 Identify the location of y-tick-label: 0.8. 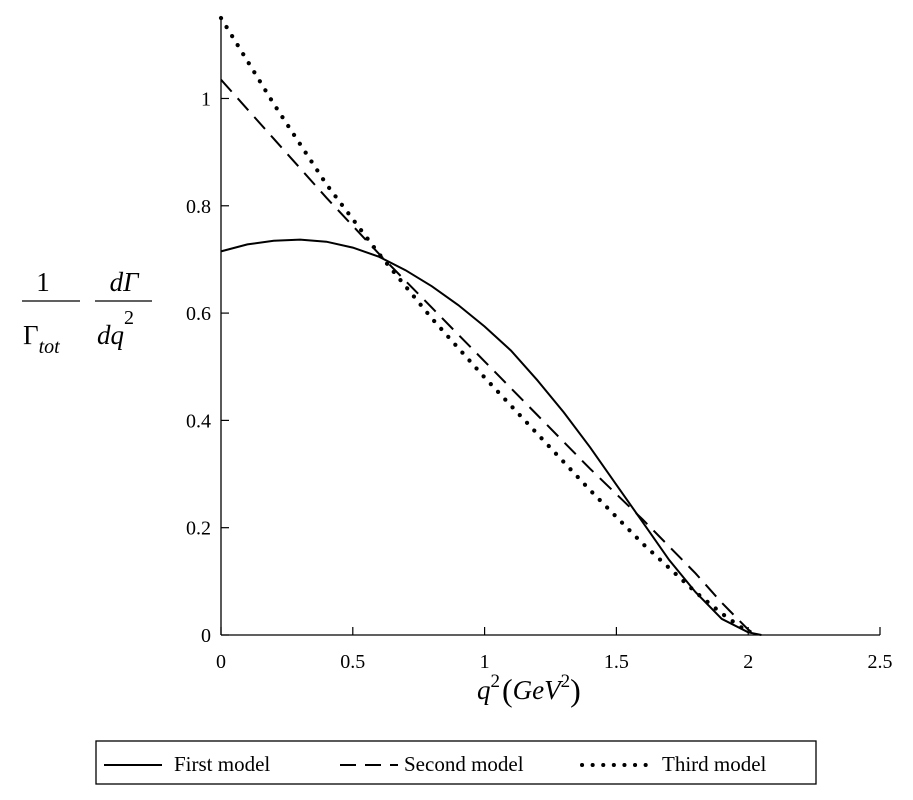
(198, 207).